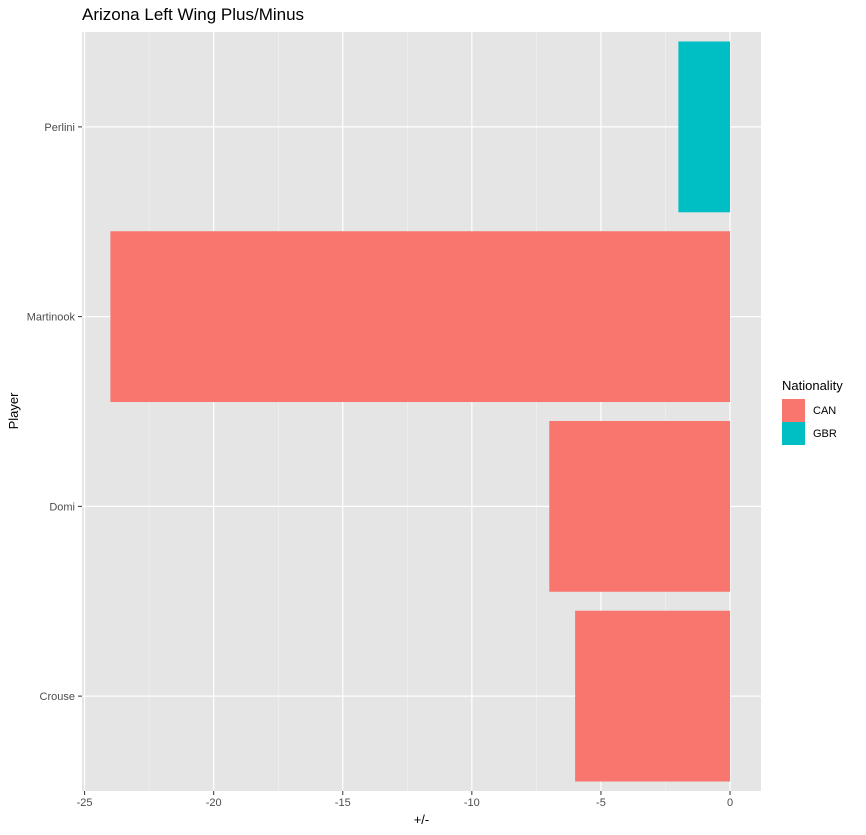 This screenshot has width=866, height=835. I want to click on y-tick-label: Perlini, so click(59, 128).